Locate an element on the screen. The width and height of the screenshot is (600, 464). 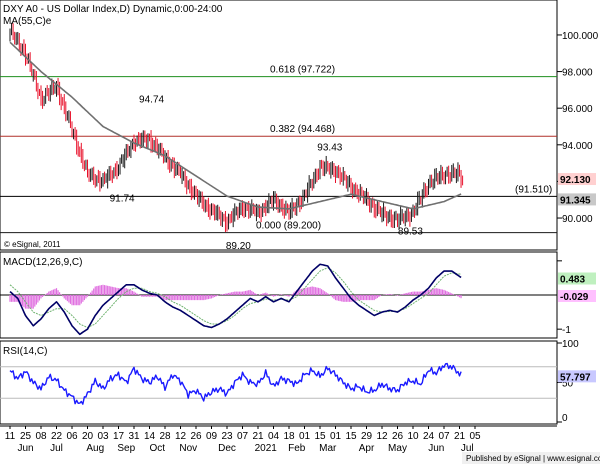
rsi-lines is located at coordinates (235, 383).